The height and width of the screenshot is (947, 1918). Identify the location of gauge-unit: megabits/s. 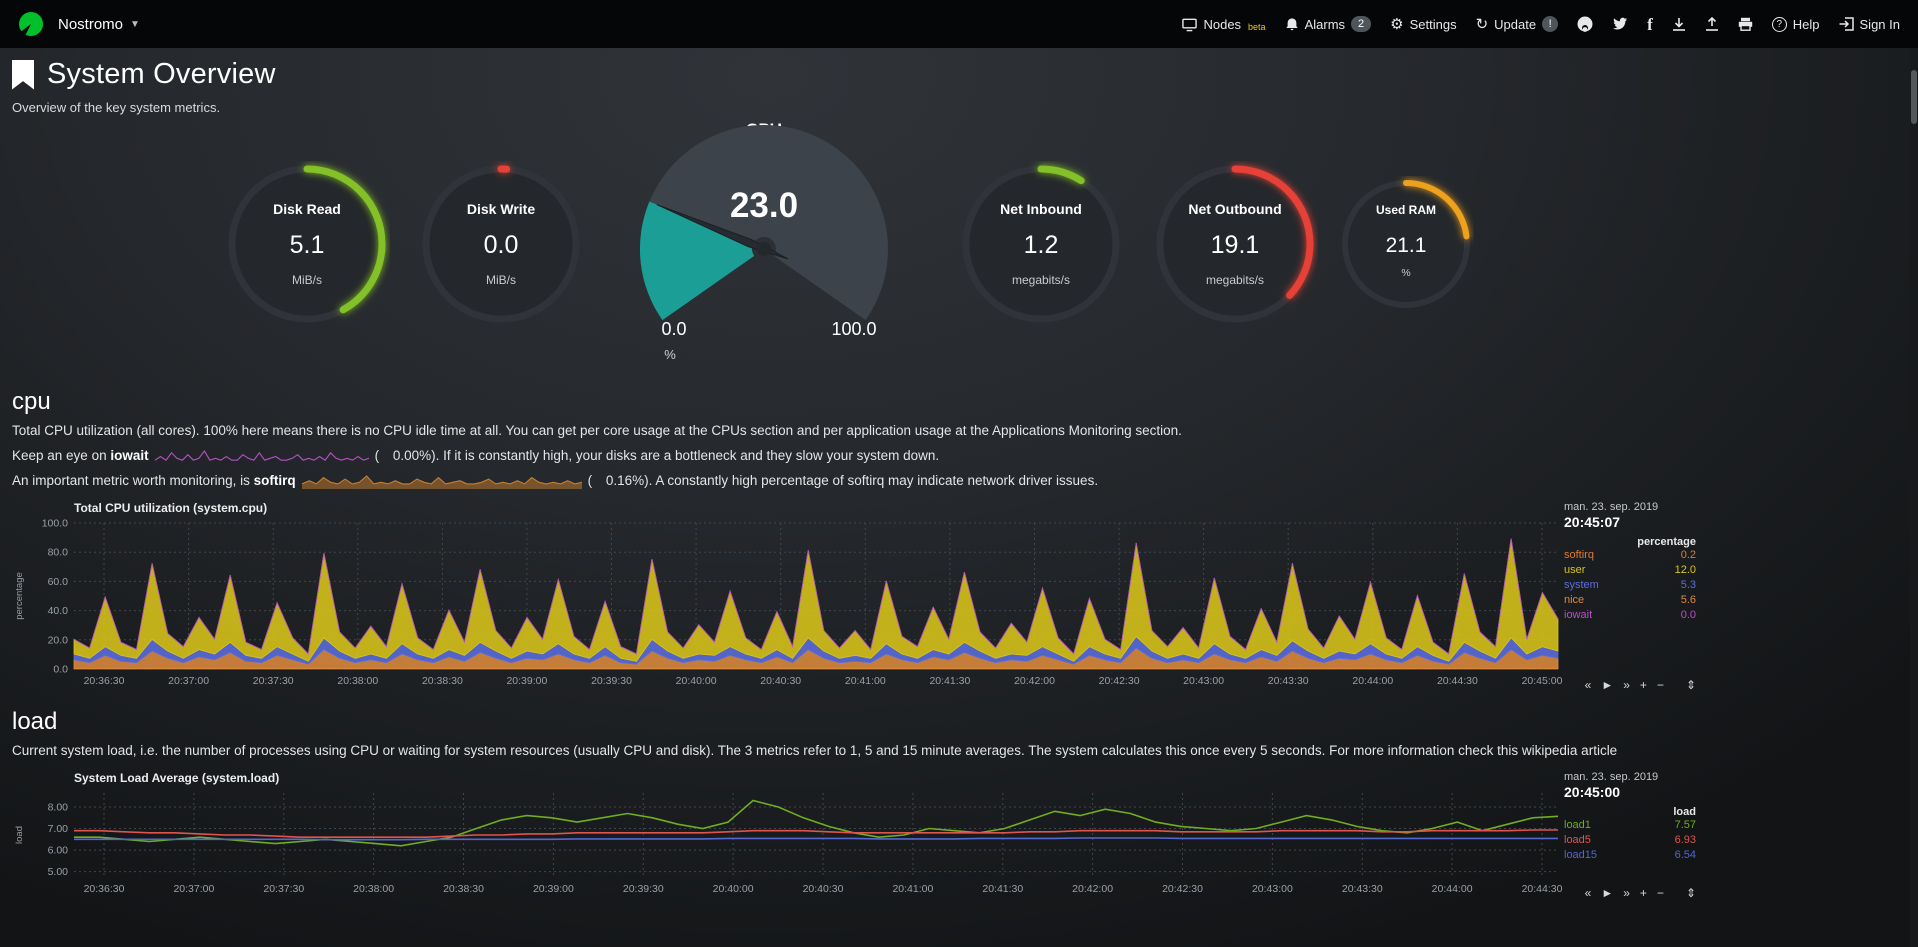
(1041, 280).